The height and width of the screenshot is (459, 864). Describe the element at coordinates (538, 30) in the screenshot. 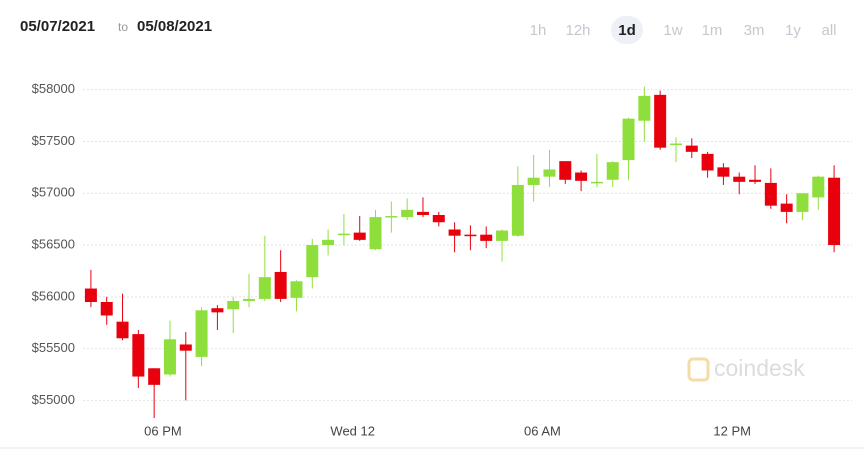

I see `range-button: 1h` at that location.